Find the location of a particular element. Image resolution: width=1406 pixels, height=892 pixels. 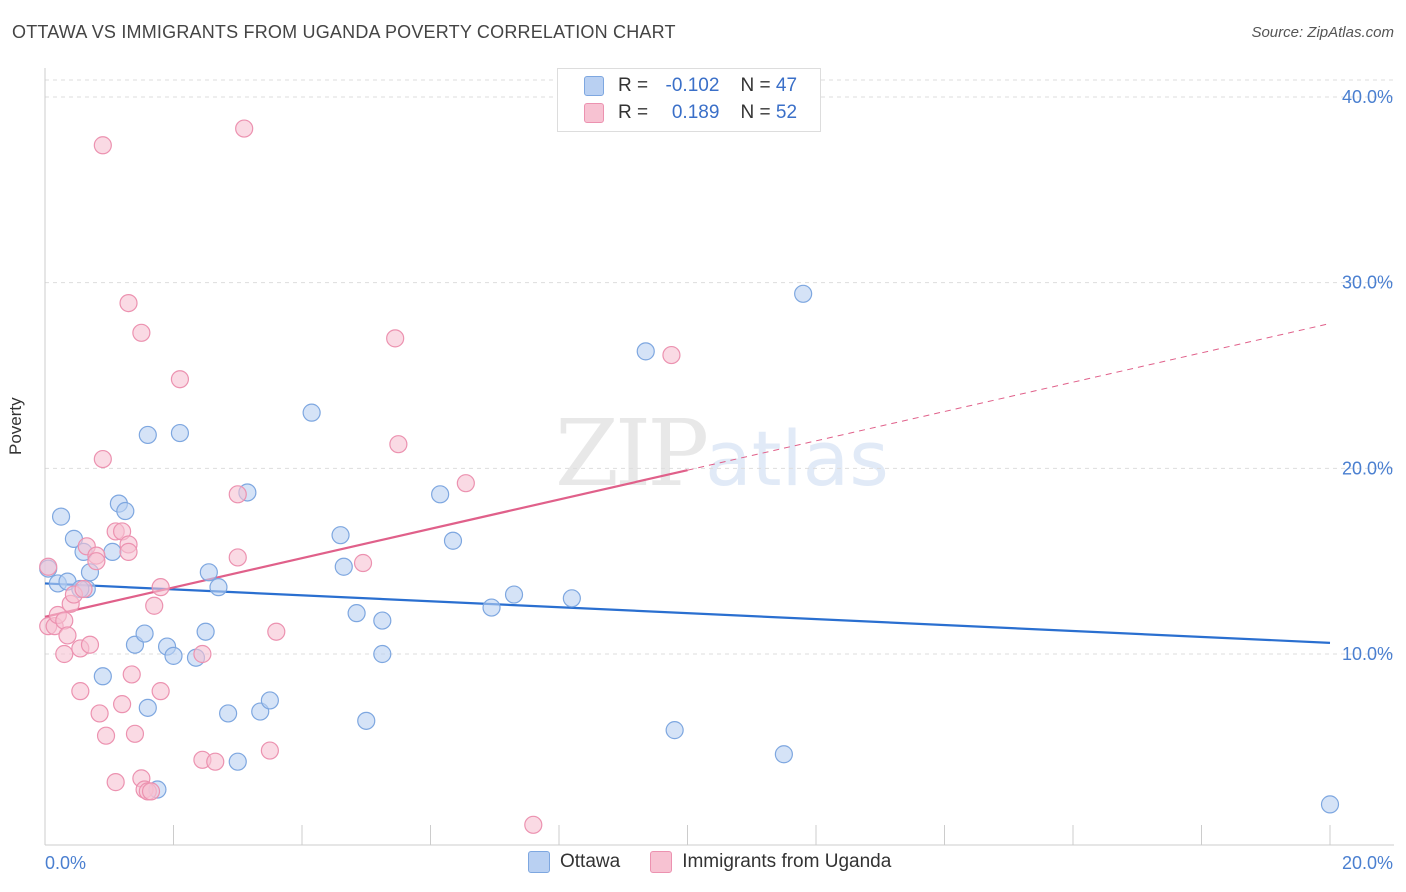

x-tick-label-end: 20.0% is located at coordinates (1367, 863).